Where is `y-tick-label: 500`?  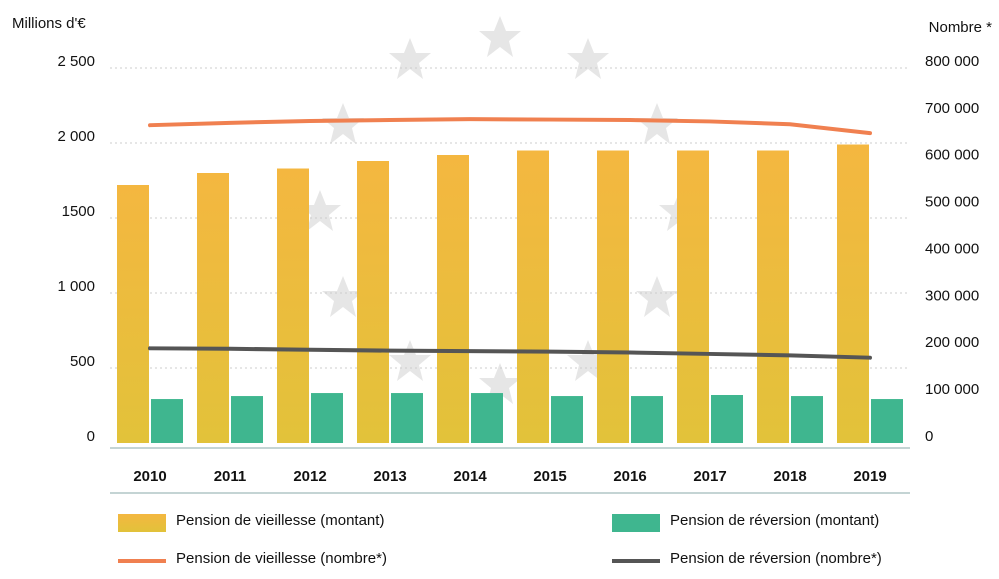 y-tick-label: 500 is located at coordinates (82, 361).